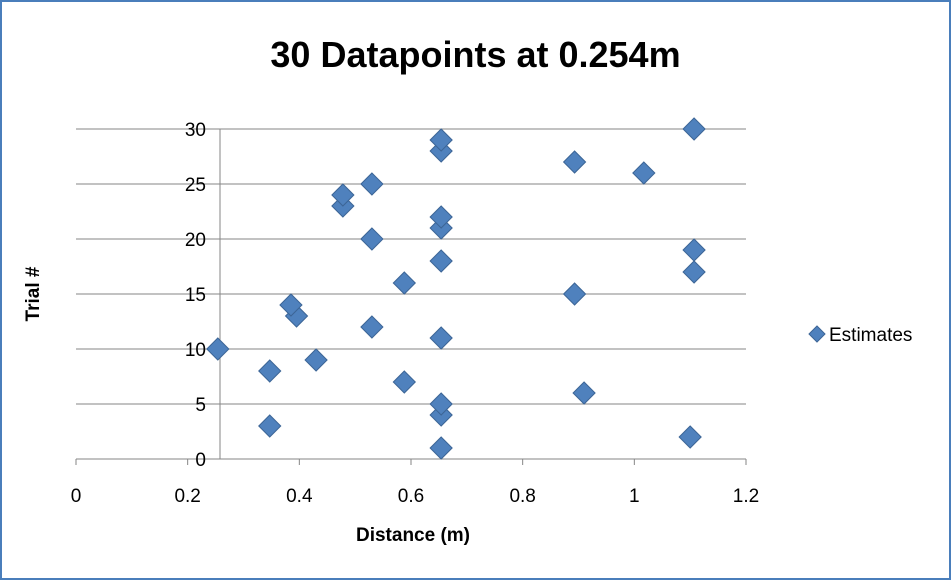  I want to click on y-tick-label: 30, so click(195, 130).